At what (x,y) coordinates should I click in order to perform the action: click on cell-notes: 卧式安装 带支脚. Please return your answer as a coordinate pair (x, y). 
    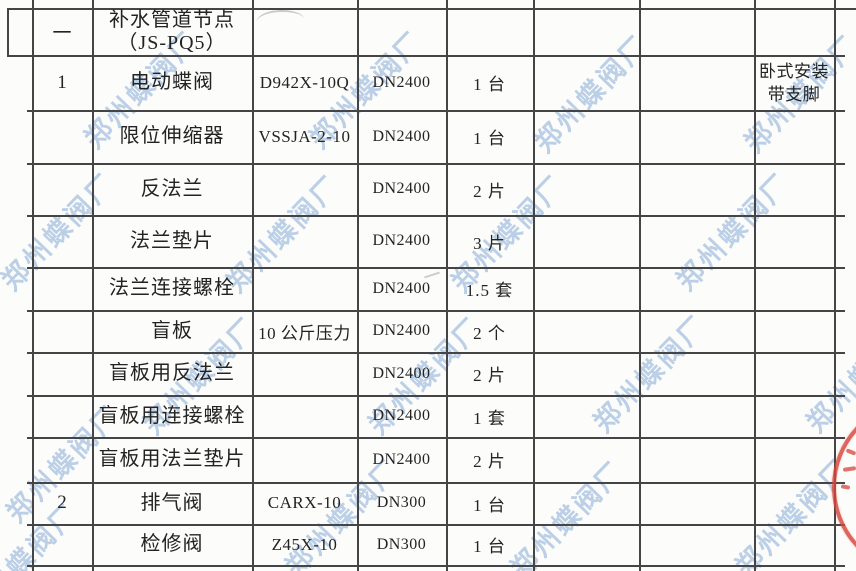
    Looking at the image, I should click on (794, 82).